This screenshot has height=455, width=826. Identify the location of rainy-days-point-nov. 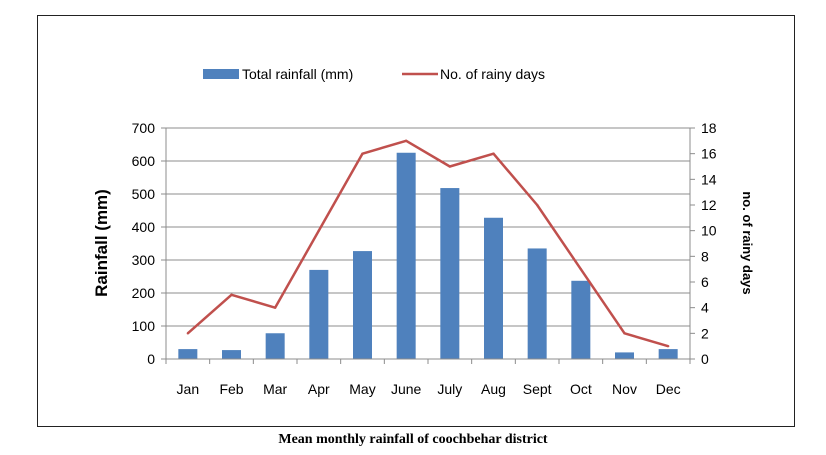
(624, 333).